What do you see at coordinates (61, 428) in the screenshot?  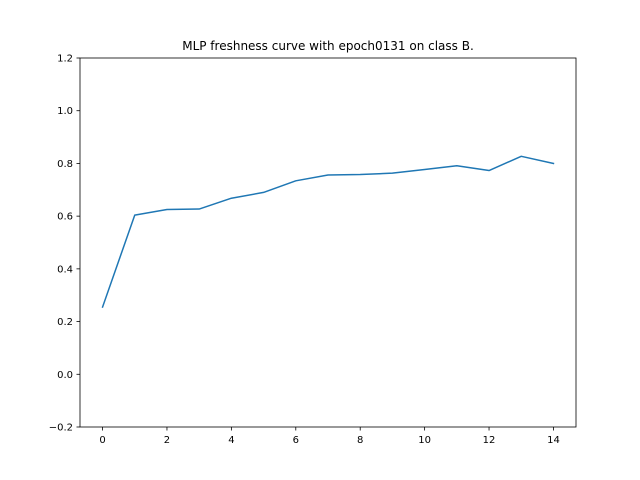 I see `y-tick-label: −0.2` at bounding box center [61, 428].